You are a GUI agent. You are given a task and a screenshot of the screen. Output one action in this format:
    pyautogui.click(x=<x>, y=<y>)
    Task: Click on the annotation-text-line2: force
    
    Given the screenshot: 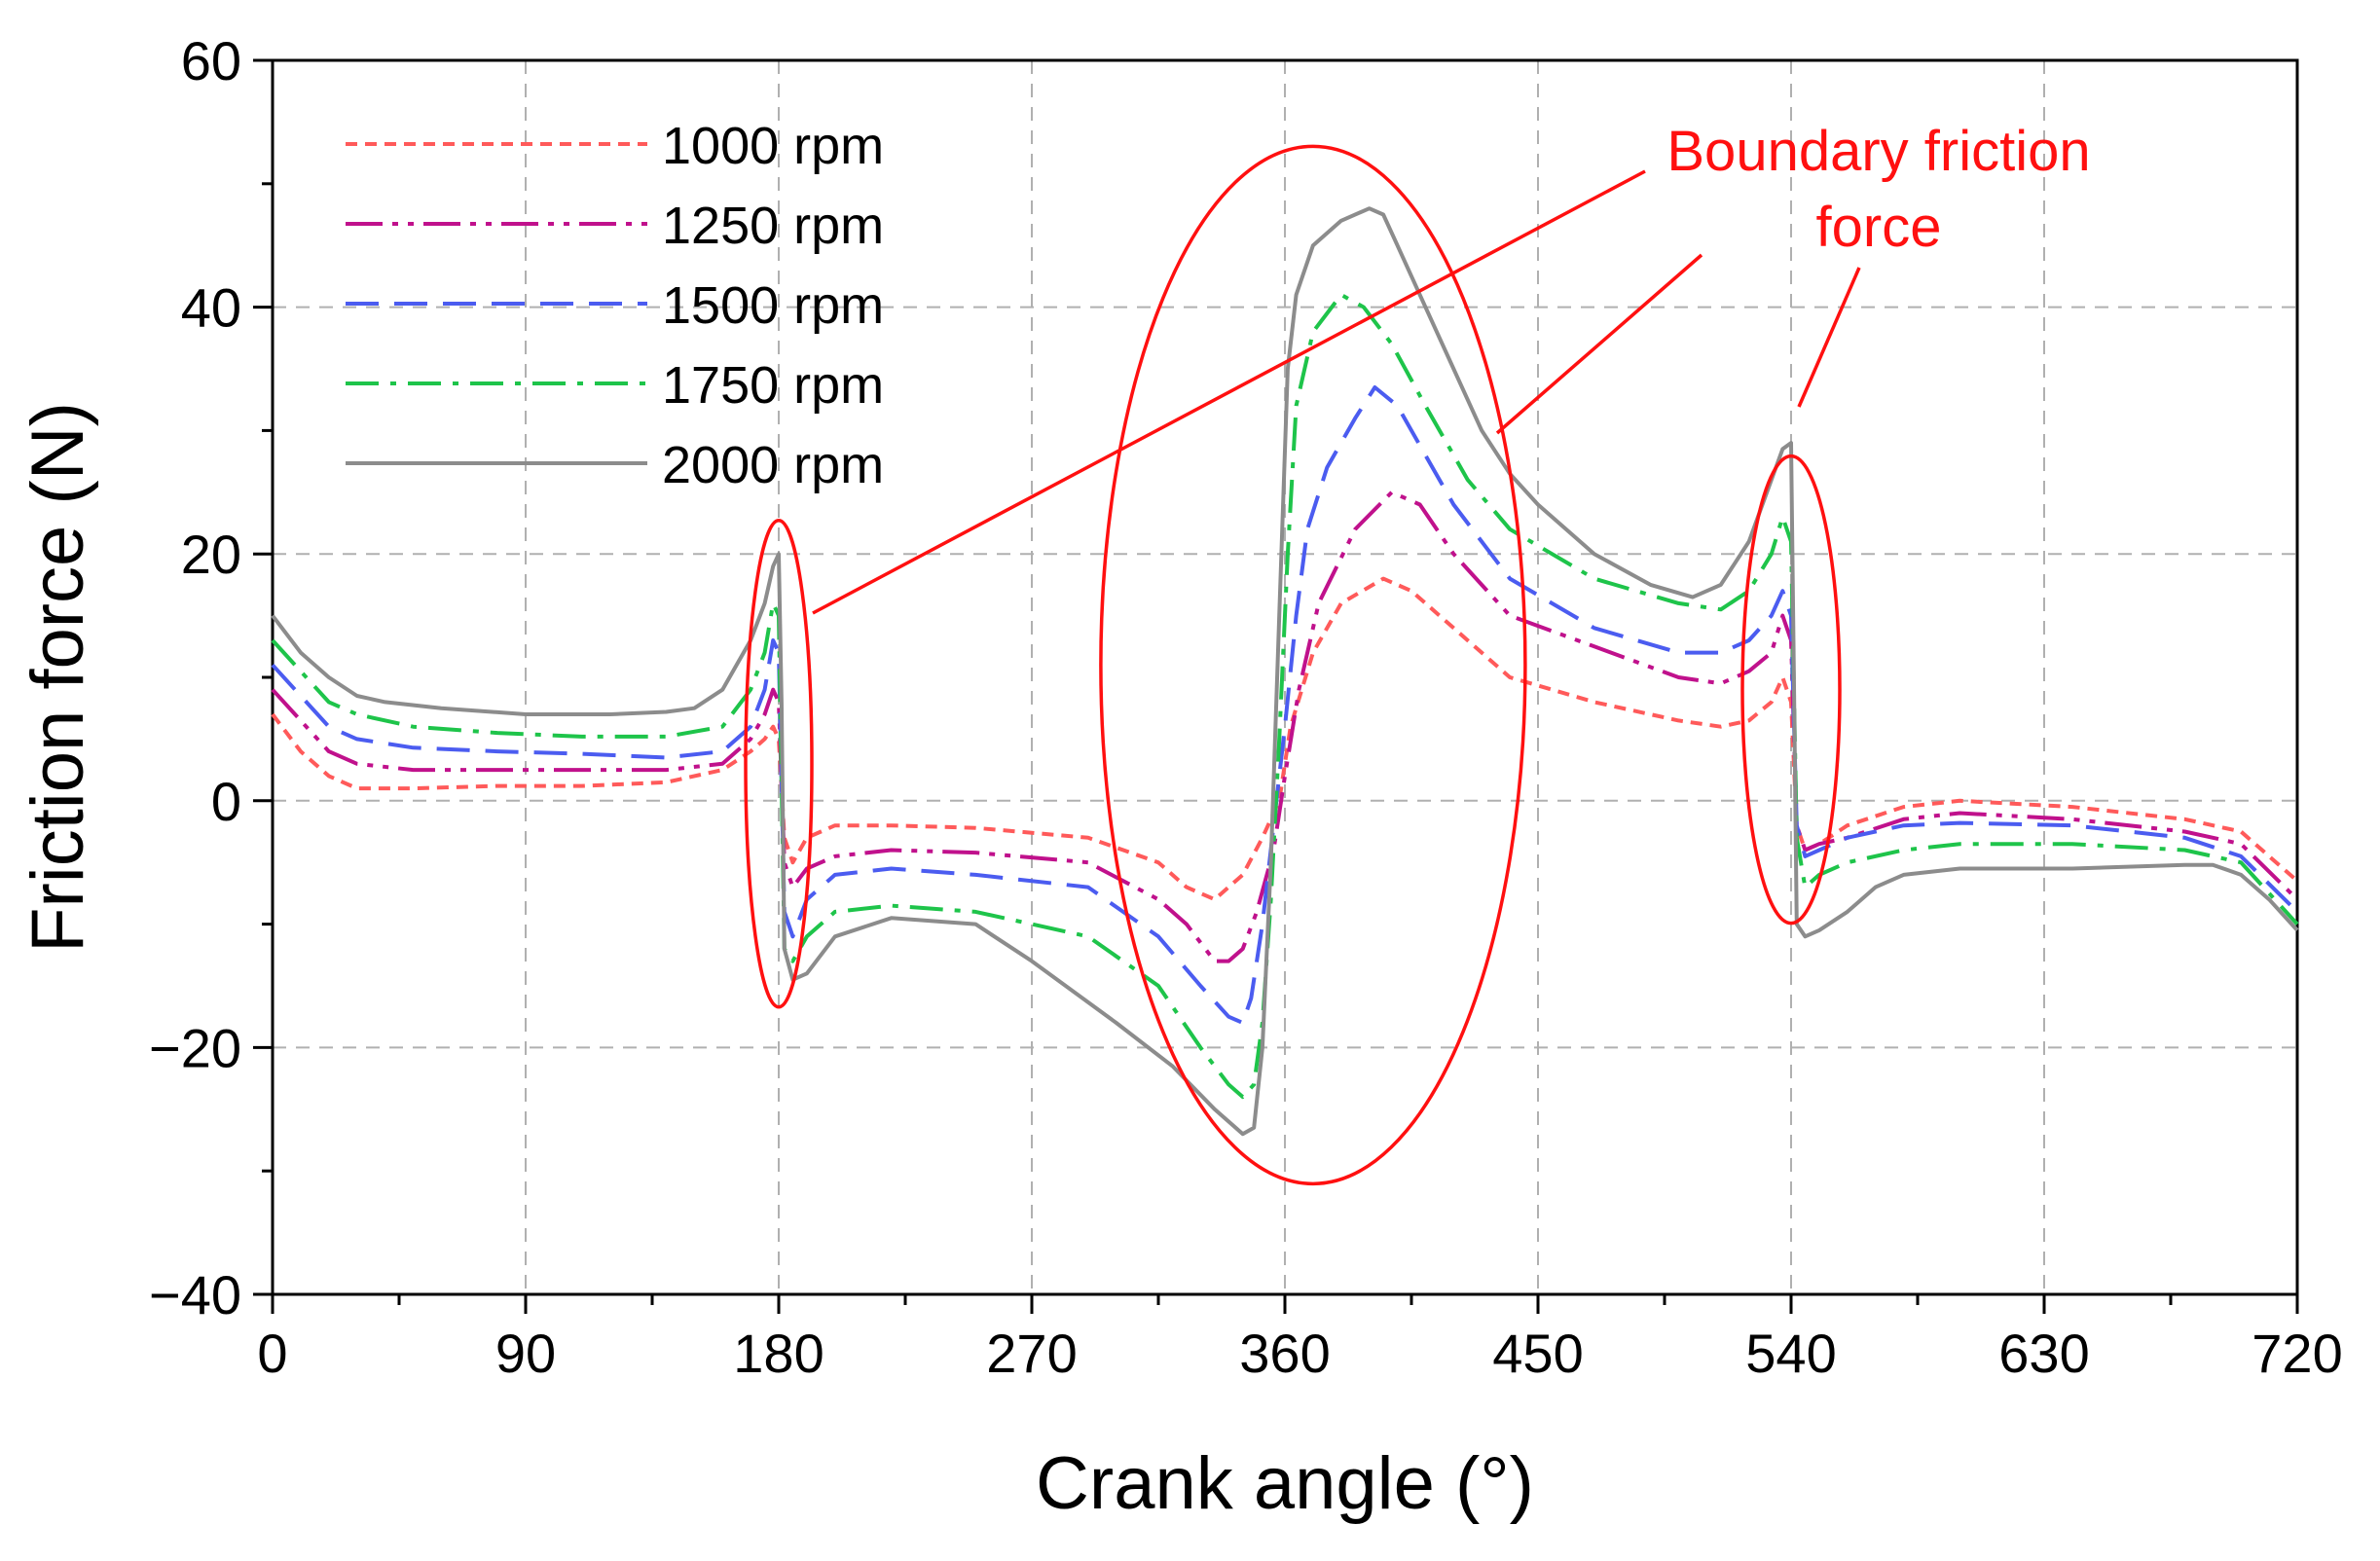 What is the action you would take?
    pyautogui.click(x=1879, y=227)
    